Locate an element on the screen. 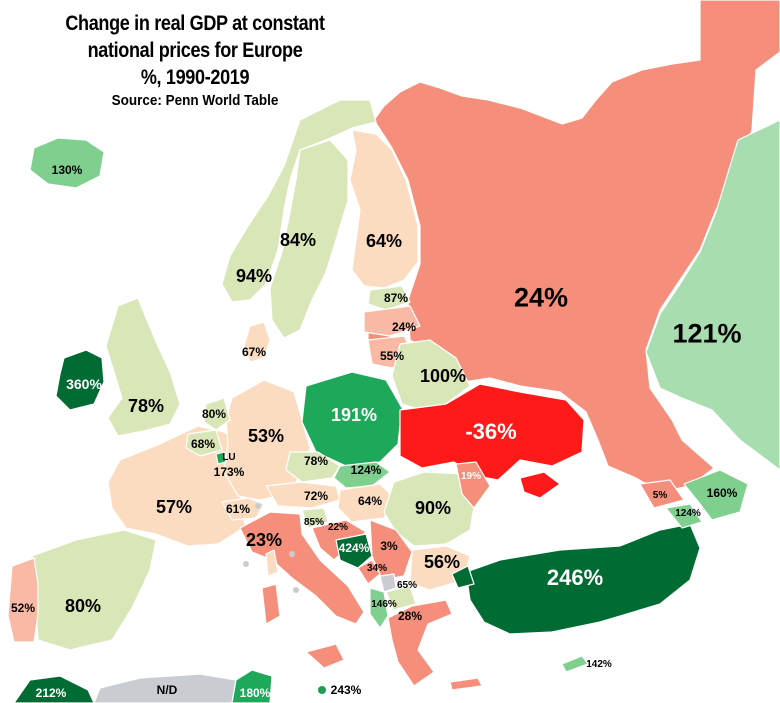  region-czechia is located at coordinates (313, 467).